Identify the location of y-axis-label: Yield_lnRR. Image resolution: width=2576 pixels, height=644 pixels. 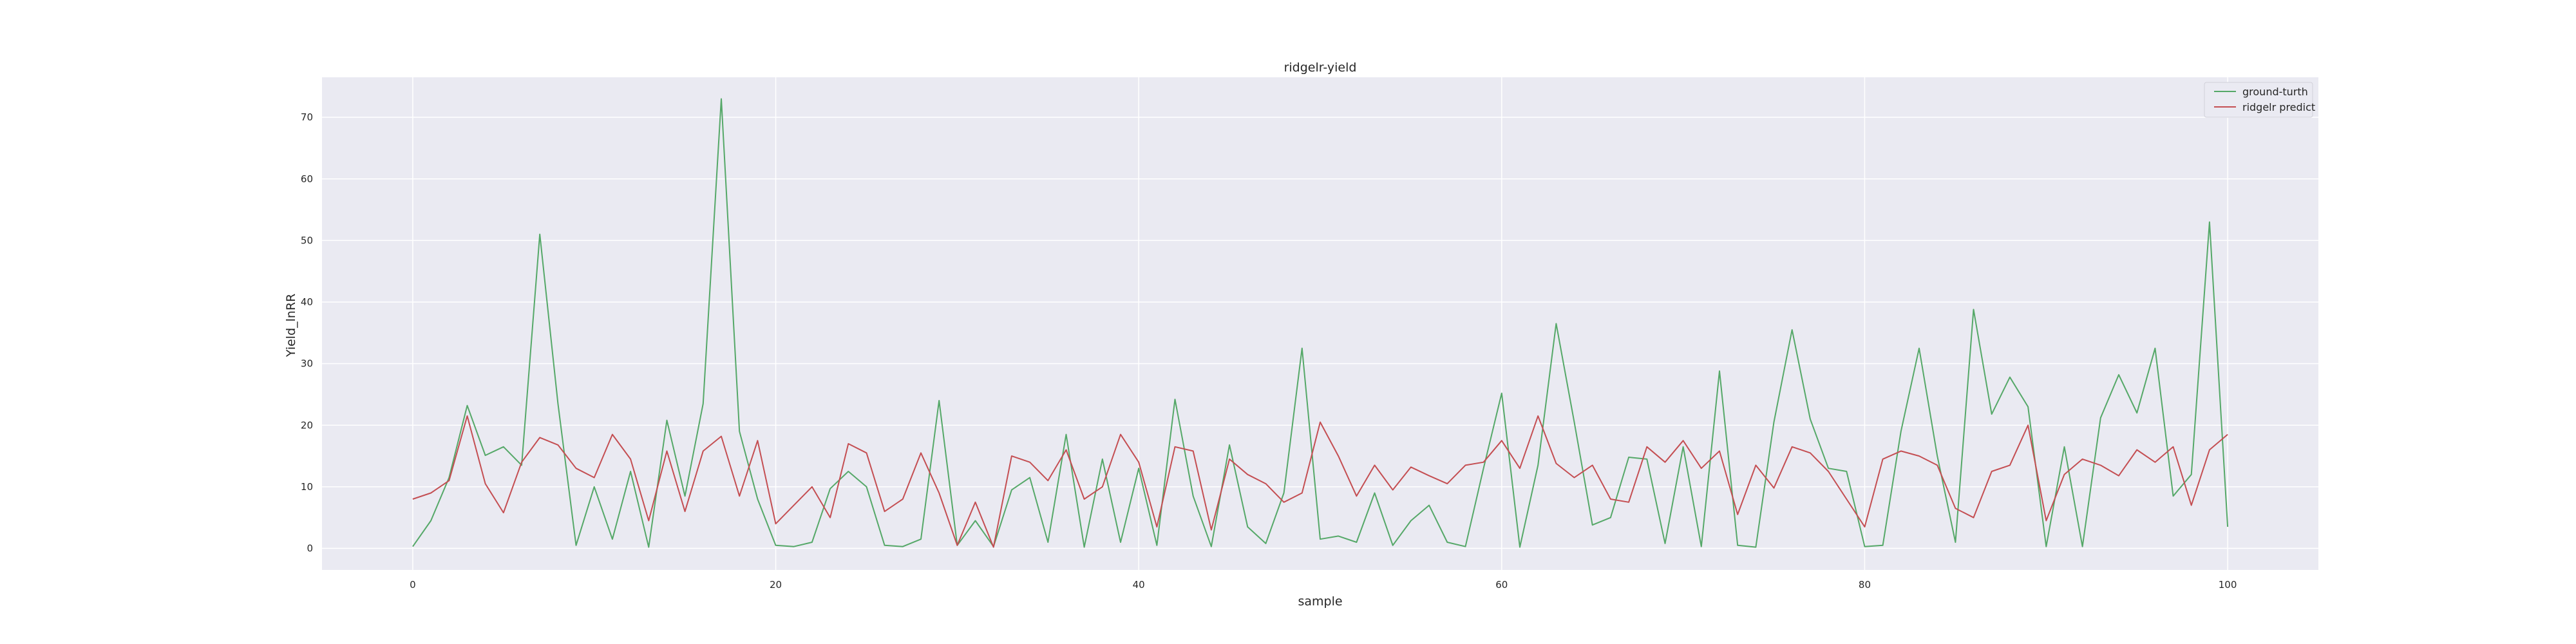
(291, 326).